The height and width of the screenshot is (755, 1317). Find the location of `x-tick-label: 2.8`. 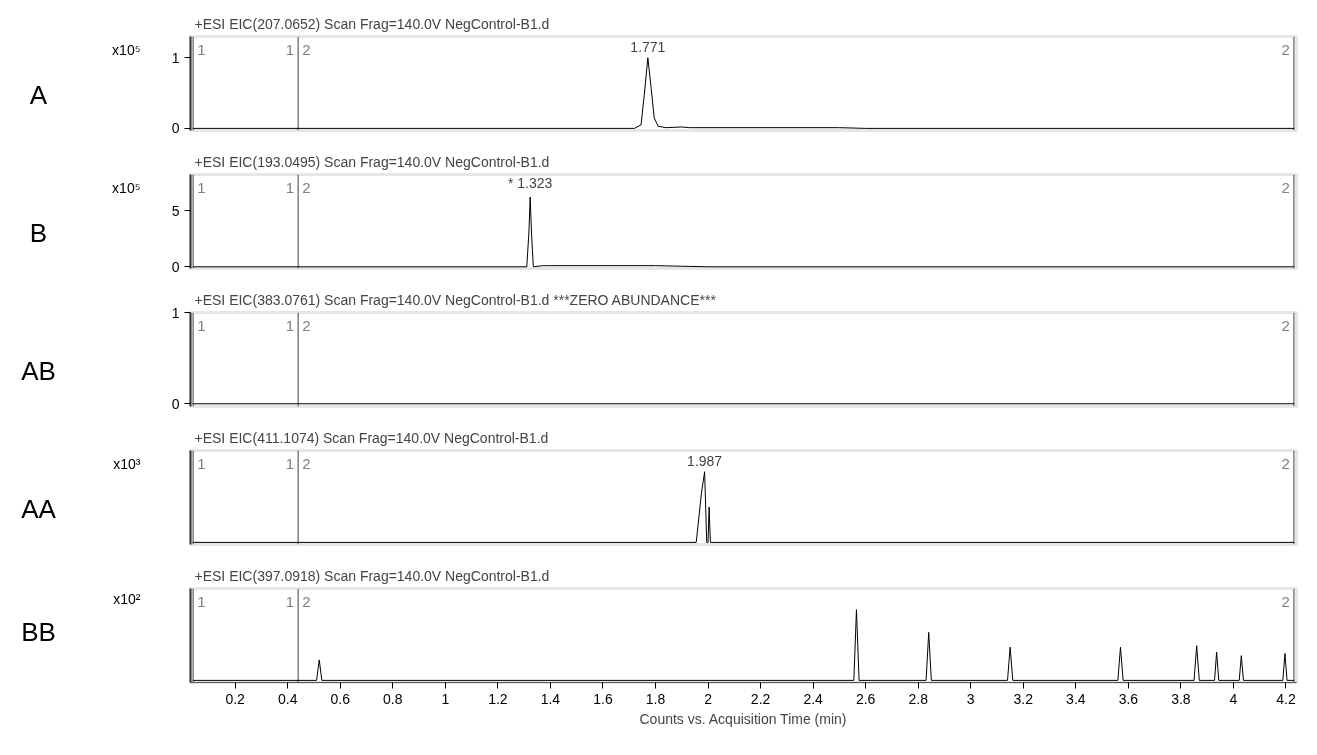

x-tick-label: 2.8 is located at coordinates (918, 698).